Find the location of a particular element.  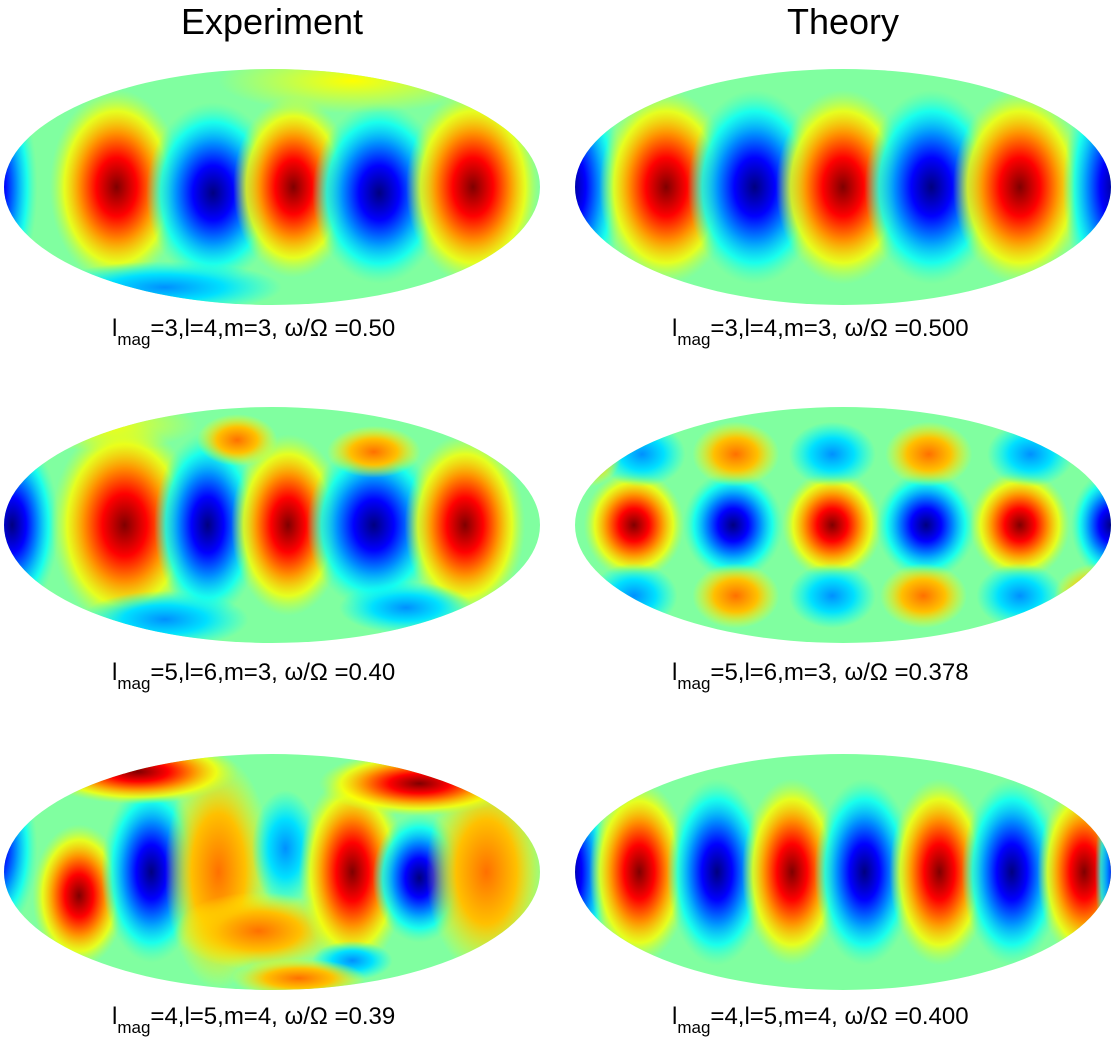

caption-text: =4,l=5,m=4, ω/Ω =0.400 is located at coordinates (839, 1016).